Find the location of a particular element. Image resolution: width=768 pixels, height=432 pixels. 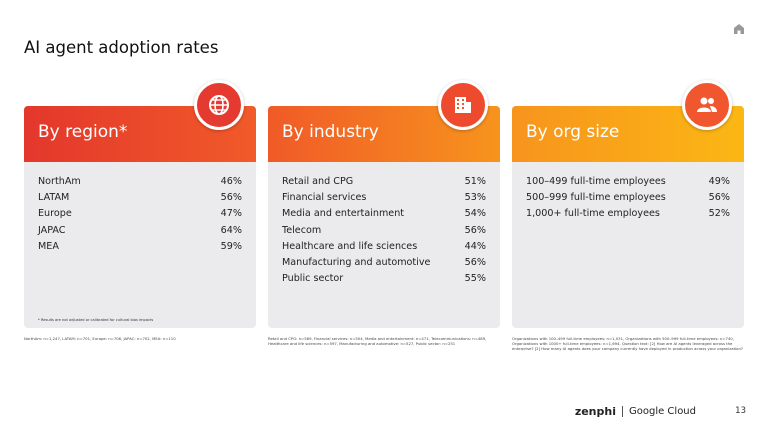

row-label: Retail and CPG is located at coordinates (318, 181).